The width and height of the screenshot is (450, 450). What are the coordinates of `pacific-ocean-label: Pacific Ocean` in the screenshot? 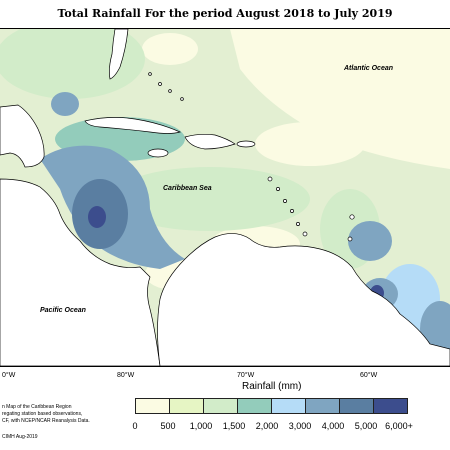 It's located at (63, 310).